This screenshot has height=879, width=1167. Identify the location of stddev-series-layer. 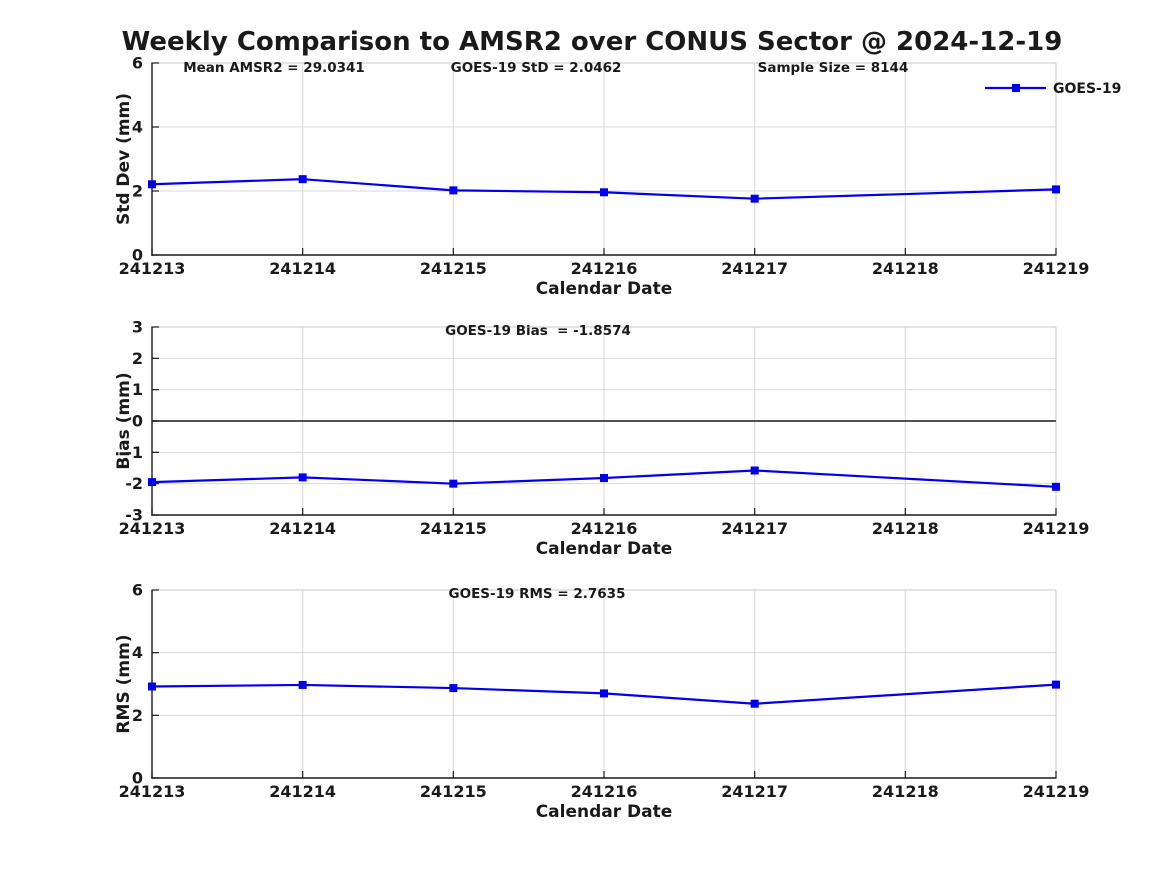
(604, 189).